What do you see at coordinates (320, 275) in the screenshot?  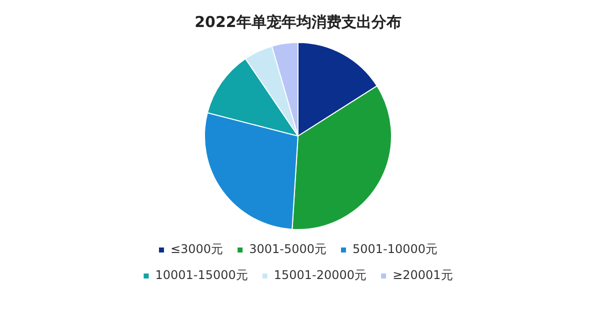 I see `legend-label: 15001-20000元` at bounding box center [320, 275].